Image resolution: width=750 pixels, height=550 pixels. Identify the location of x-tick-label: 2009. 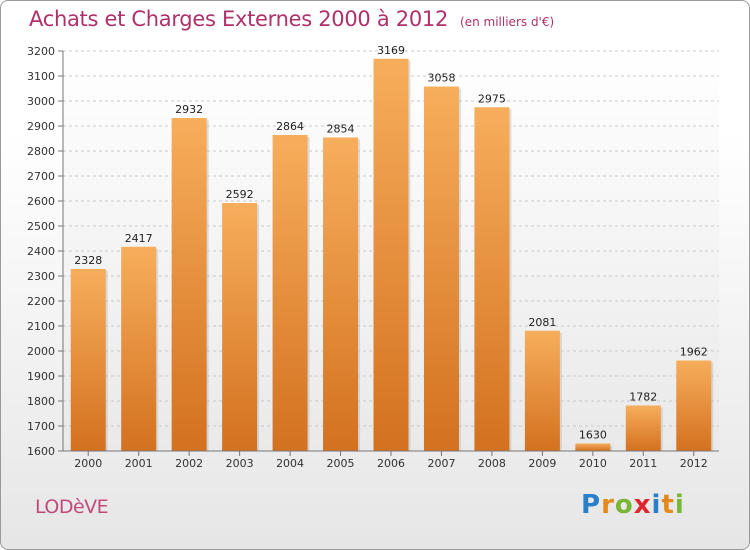
(542, 463).